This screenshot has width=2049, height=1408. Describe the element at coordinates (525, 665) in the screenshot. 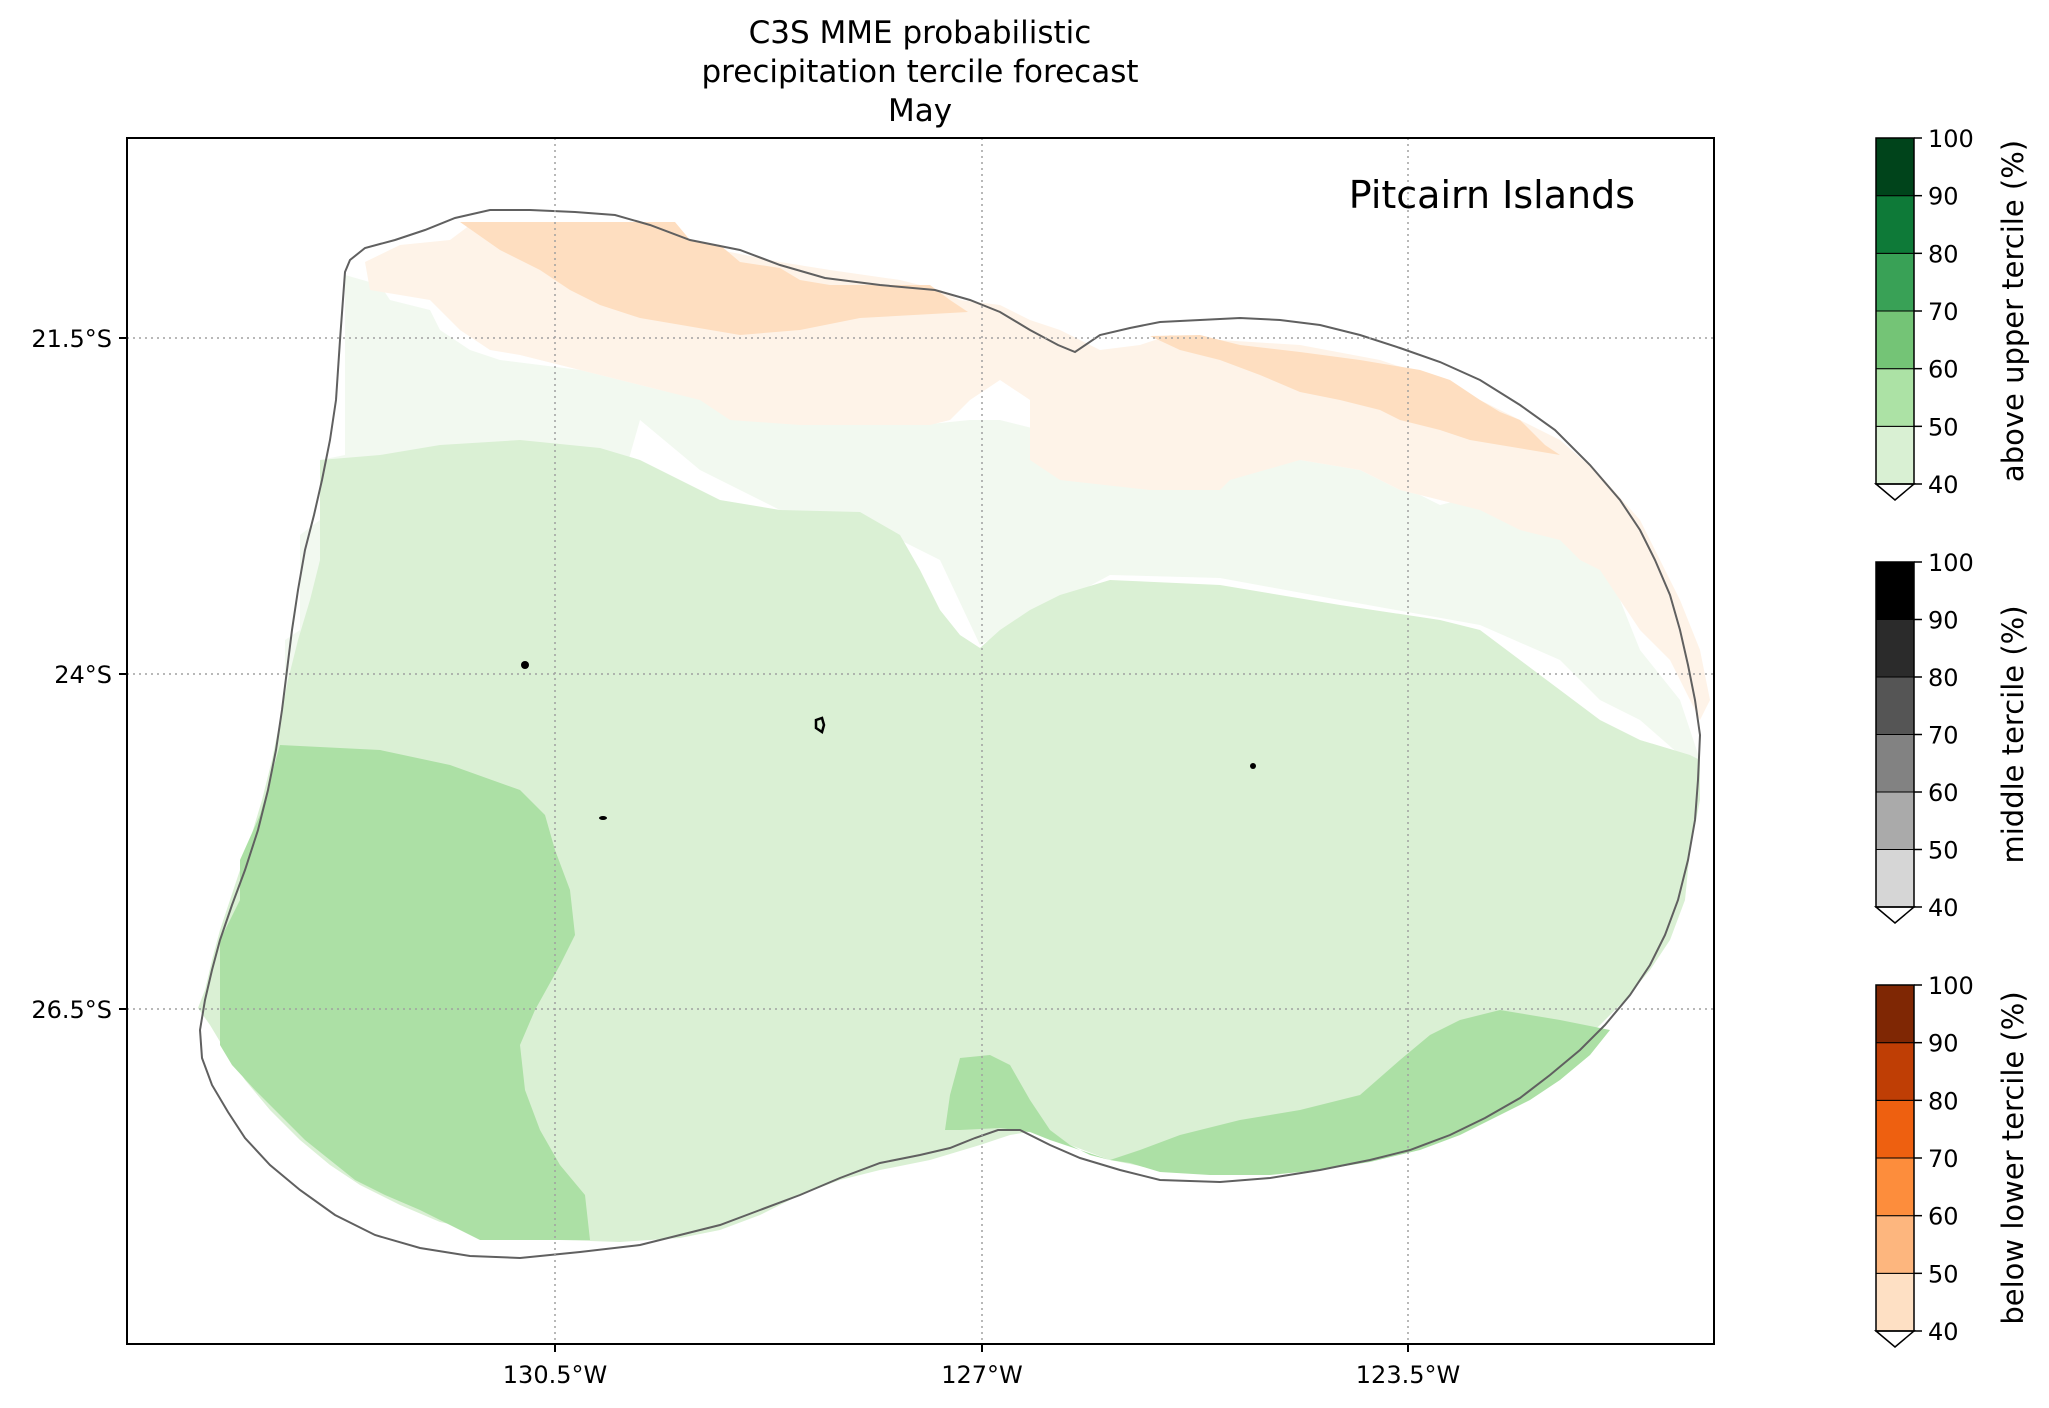

I see `henderson-like-island-marker` at that location.